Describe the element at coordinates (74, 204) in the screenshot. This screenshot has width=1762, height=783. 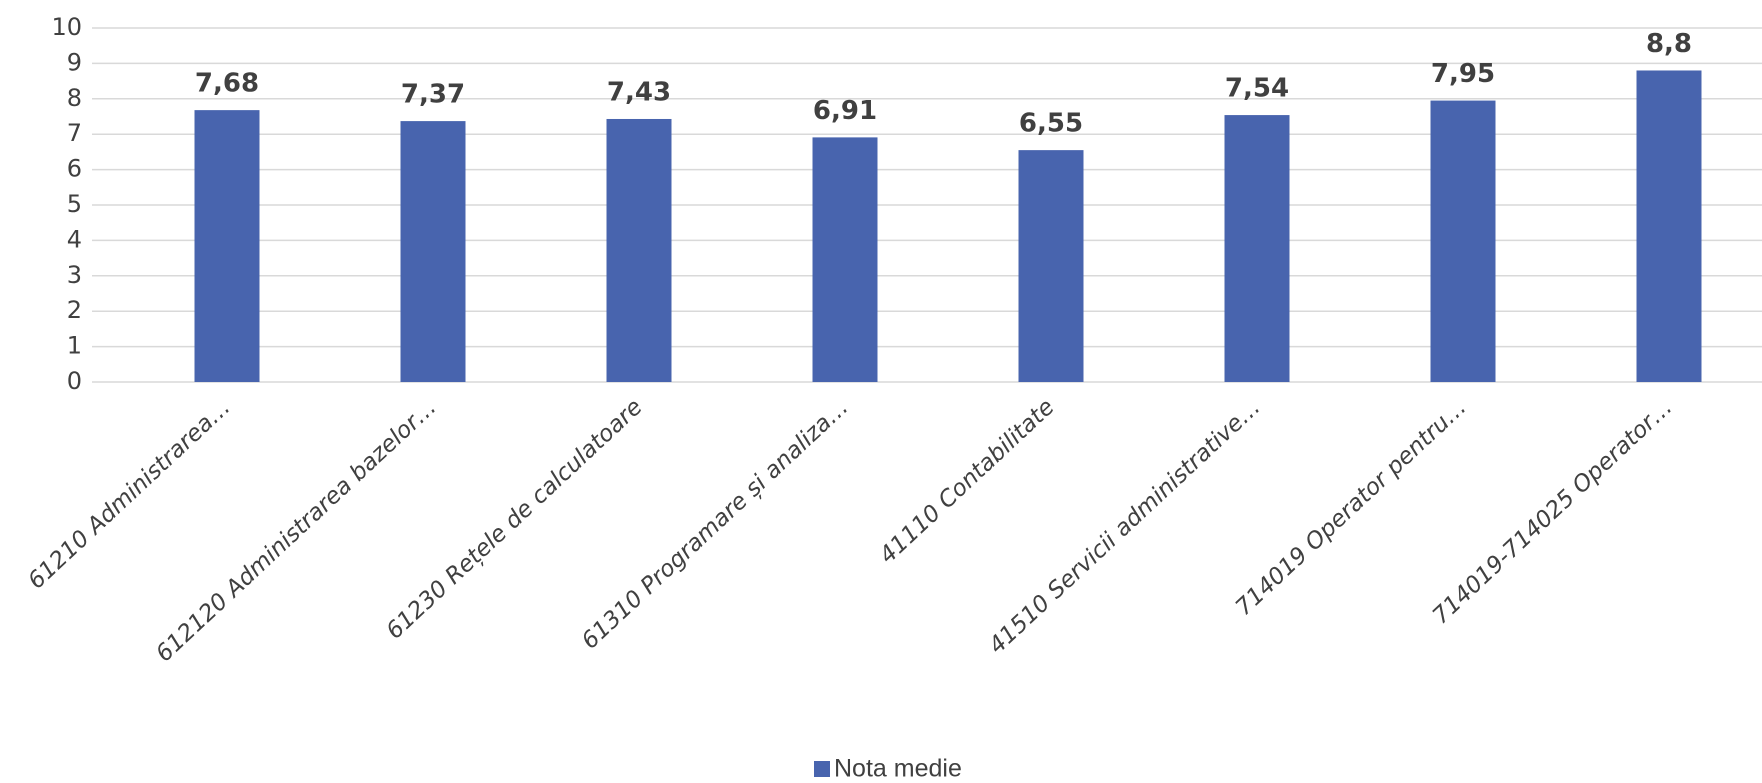
I see `y-tick-label: 5` at that location.